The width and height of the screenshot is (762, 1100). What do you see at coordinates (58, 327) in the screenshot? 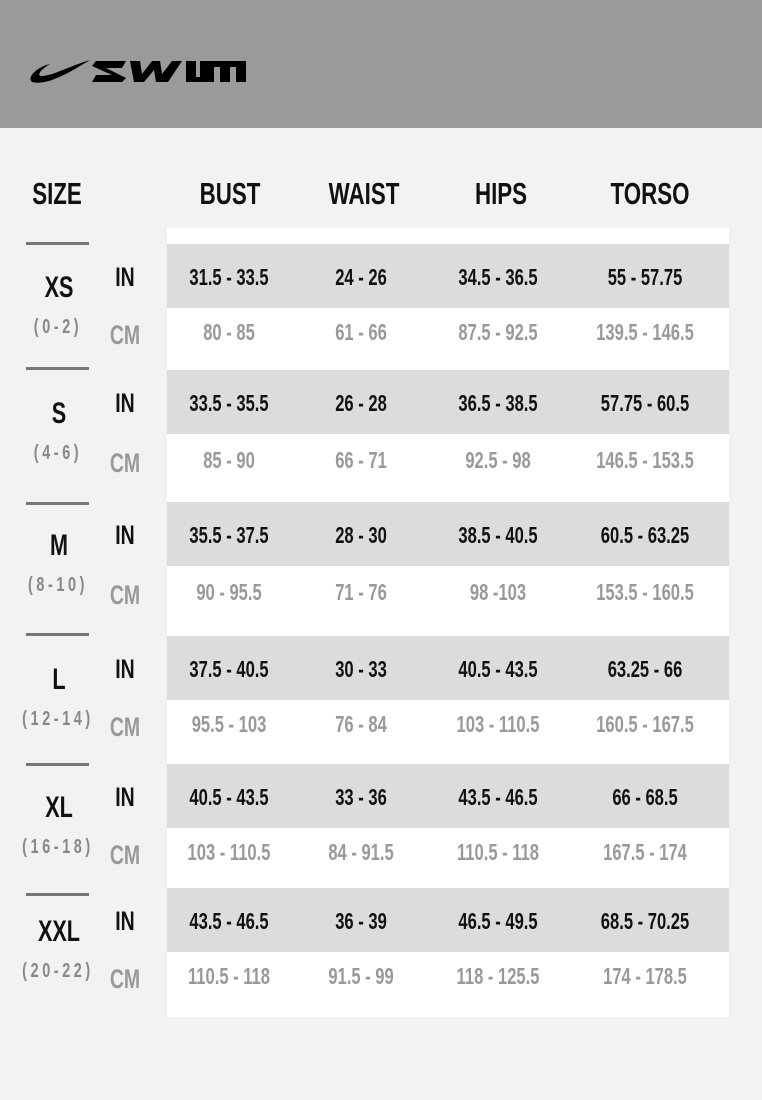
I see `size-range: (0-2)` at bounding box center [58, 327].